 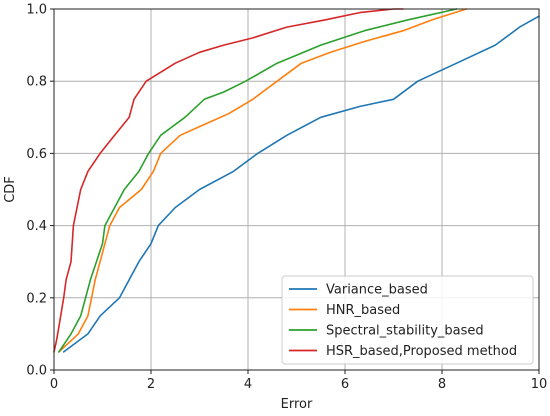 What do you see at coordinates (54, 384) in the screenshot?
I see `x-tick-label: 0` at bounding box center [54, 384].